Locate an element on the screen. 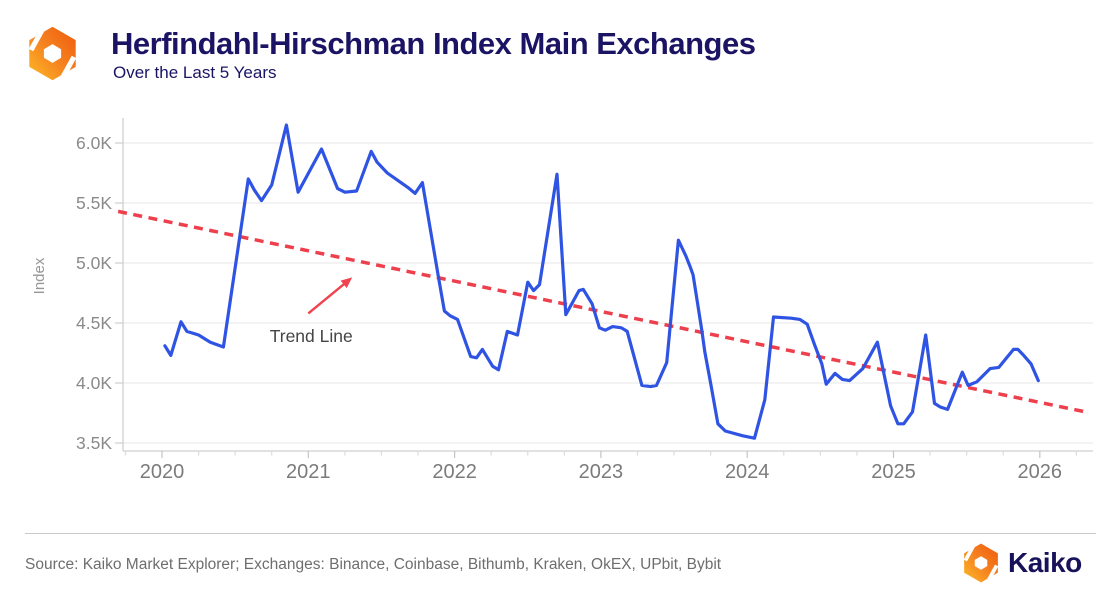 This screenshot has height=609, width=1120. annotation-arrow-shaft is located at coordinates (327, 298).